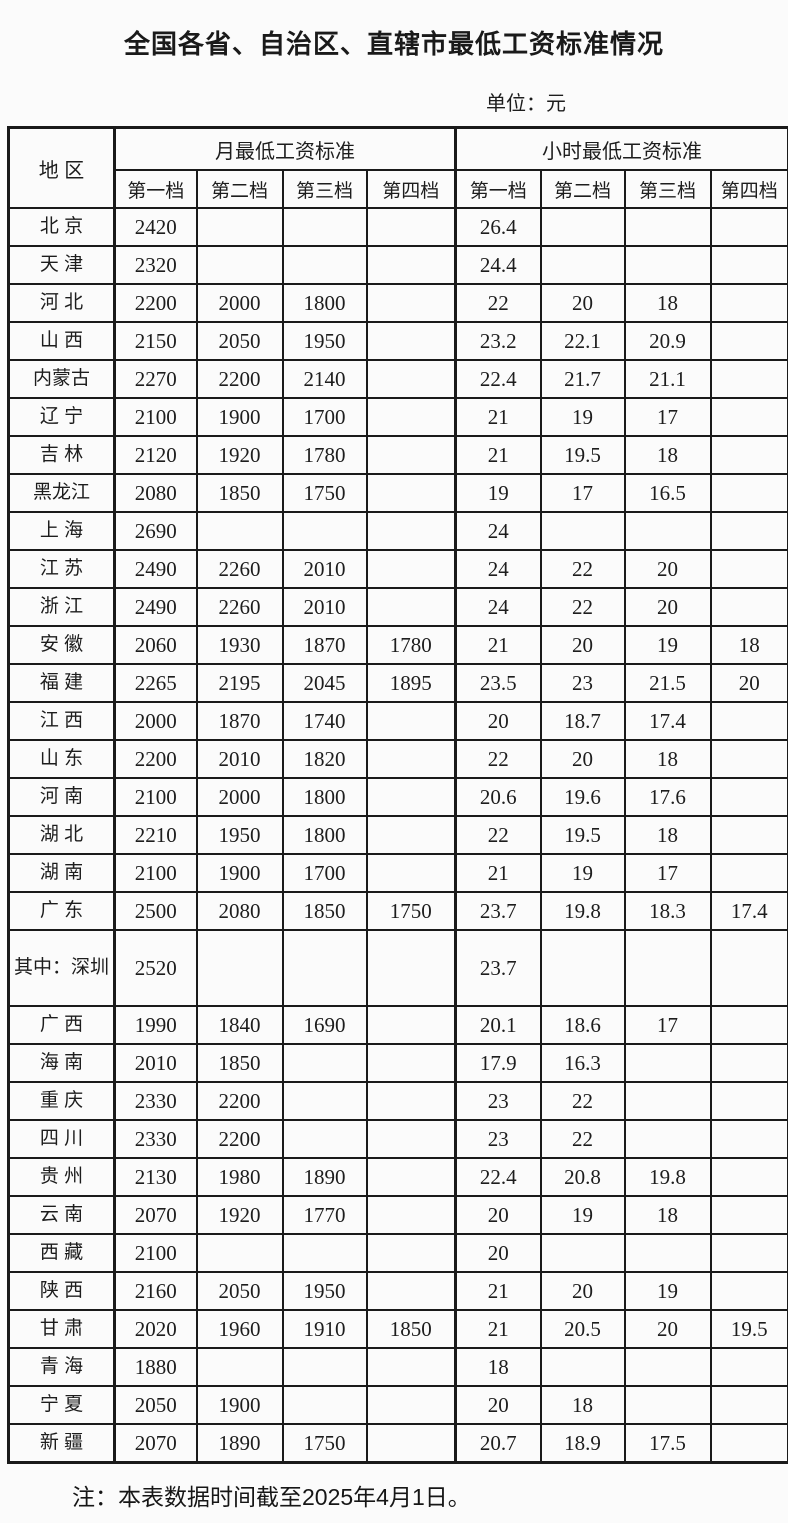 The image size is (788, 1523). I want to click on table-row: 黑龙江 2080 1850 1750 19 17 16.5, so click(397, 493).